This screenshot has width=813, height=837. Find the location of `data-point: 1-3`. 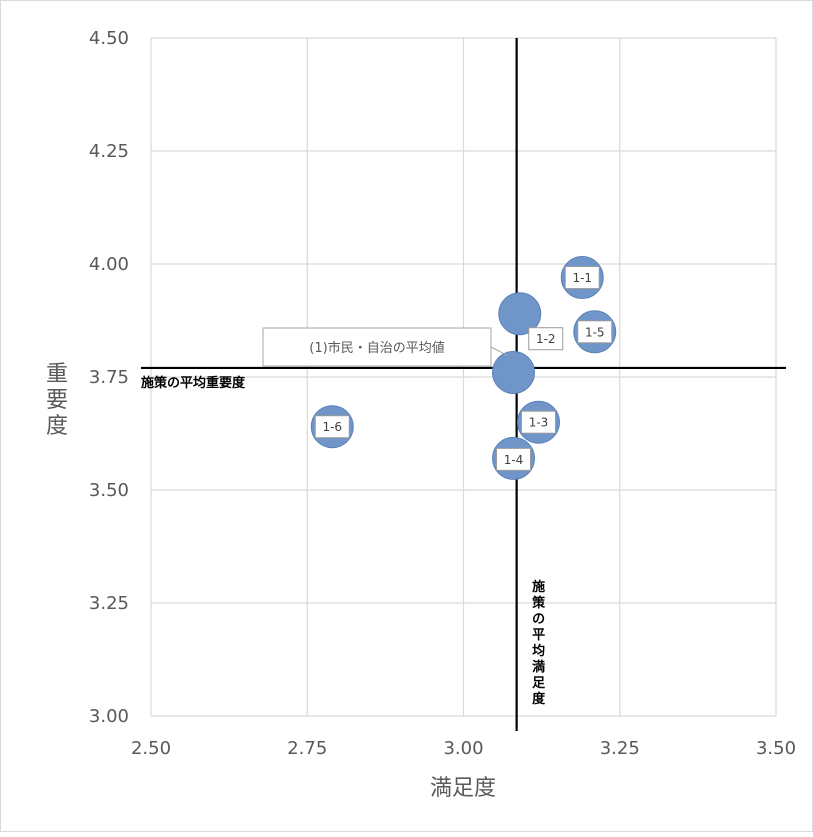

data-point: 1-3 is located at coordinates (538, 422).